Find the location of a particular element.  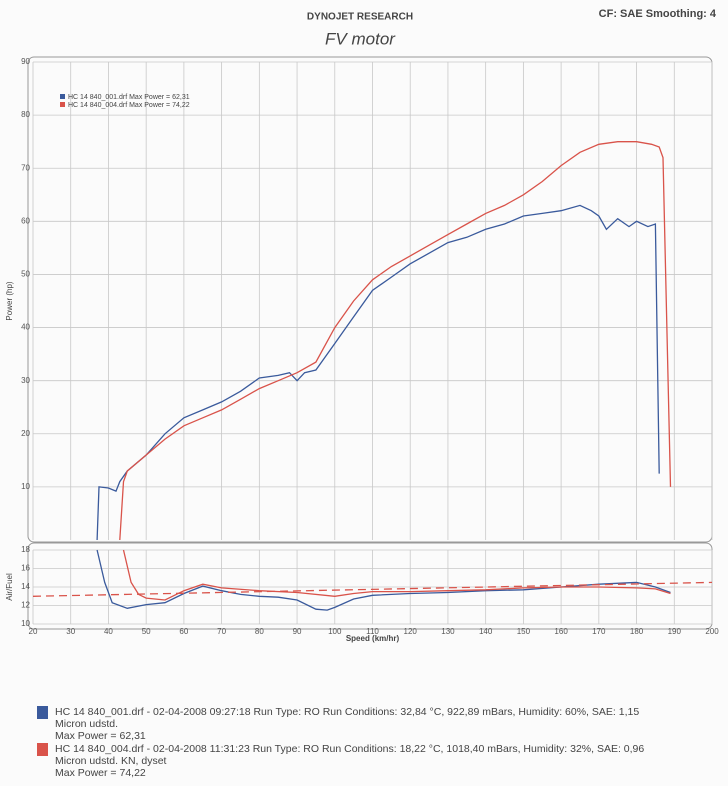

y-tick-label: 50 is located at coordinates (25, 274).